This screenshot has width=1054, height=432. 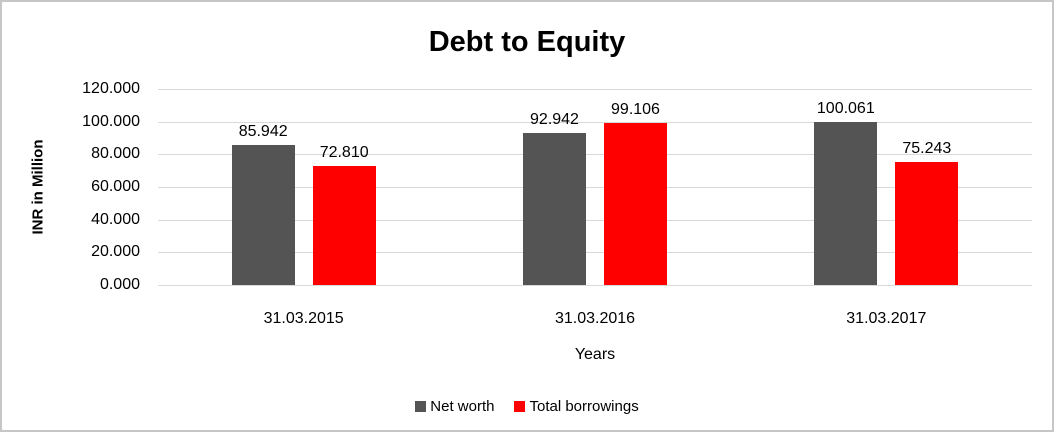 What do you see at coordinates (119, 284) in the screenshot?
I see `y-axis-tick-label: 0.000` at bounding box center [119, 284].